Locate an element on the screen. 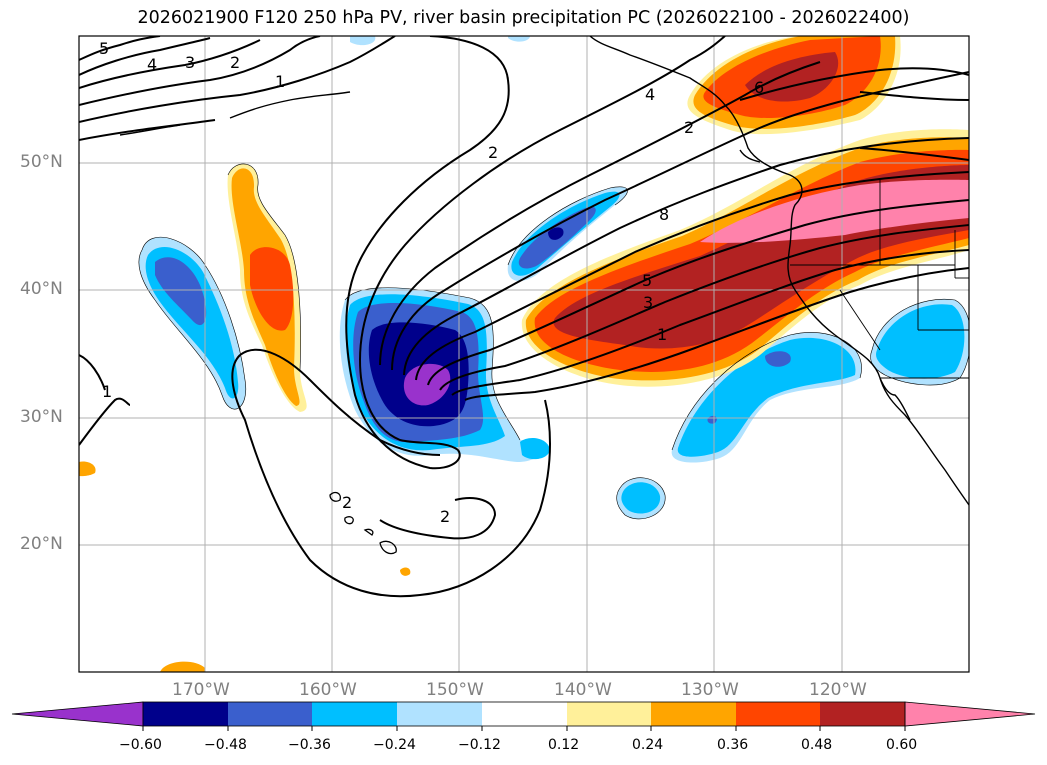 This screenshot has height=765, width=1047. lon-label-140w: 140°W is located at coordinates (583, 690).